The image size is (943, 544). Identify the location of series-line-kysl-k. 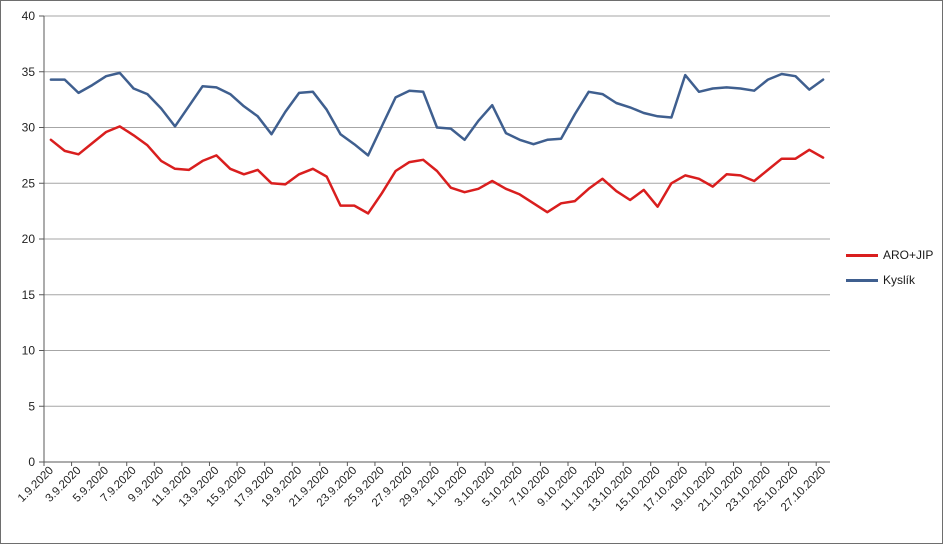
(437, 114).